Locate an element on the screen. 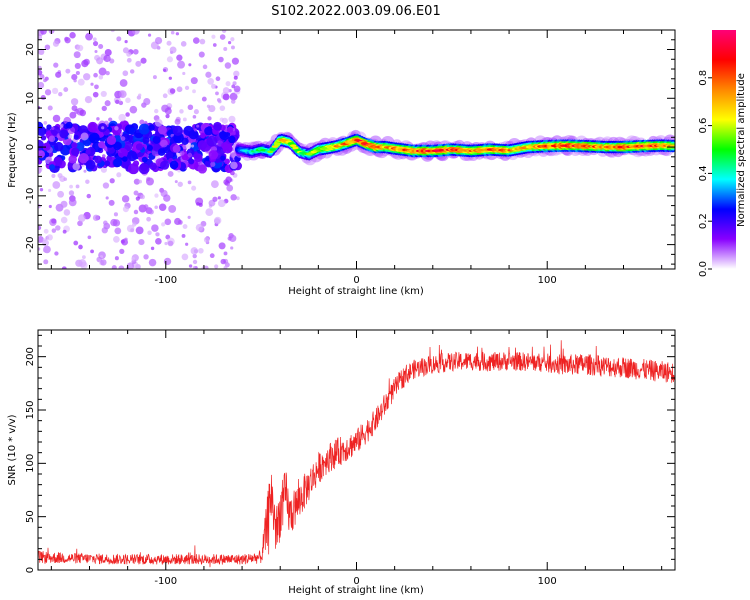  snr-y-tick-label: 200 is located at coordinates (30, 356).